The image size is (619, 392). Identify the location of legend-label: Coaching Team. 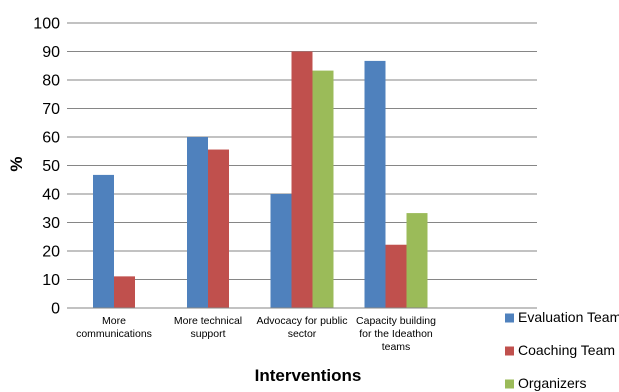
(566, 350).